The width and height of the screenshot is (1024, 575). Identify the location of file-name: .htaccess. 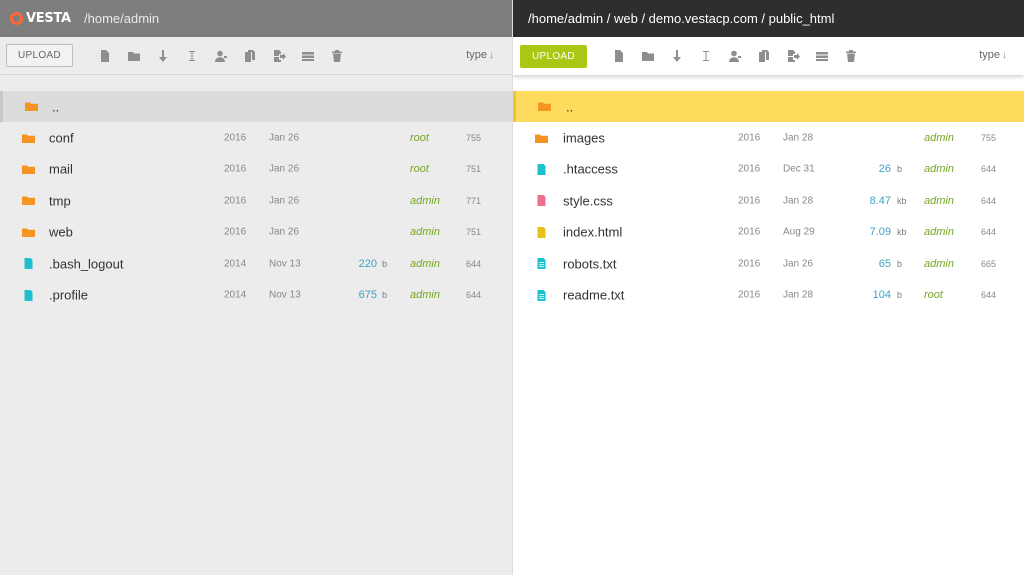
(590, 169).